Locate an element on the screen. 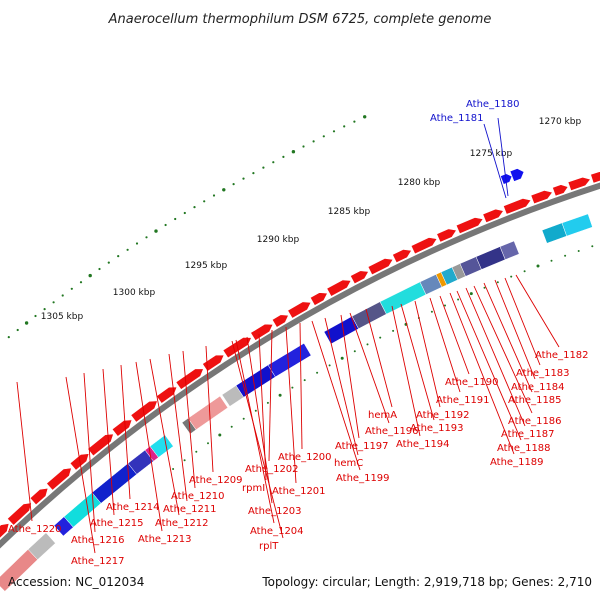  gene-label: Athe_1190 is located at coordinates (472, 382).